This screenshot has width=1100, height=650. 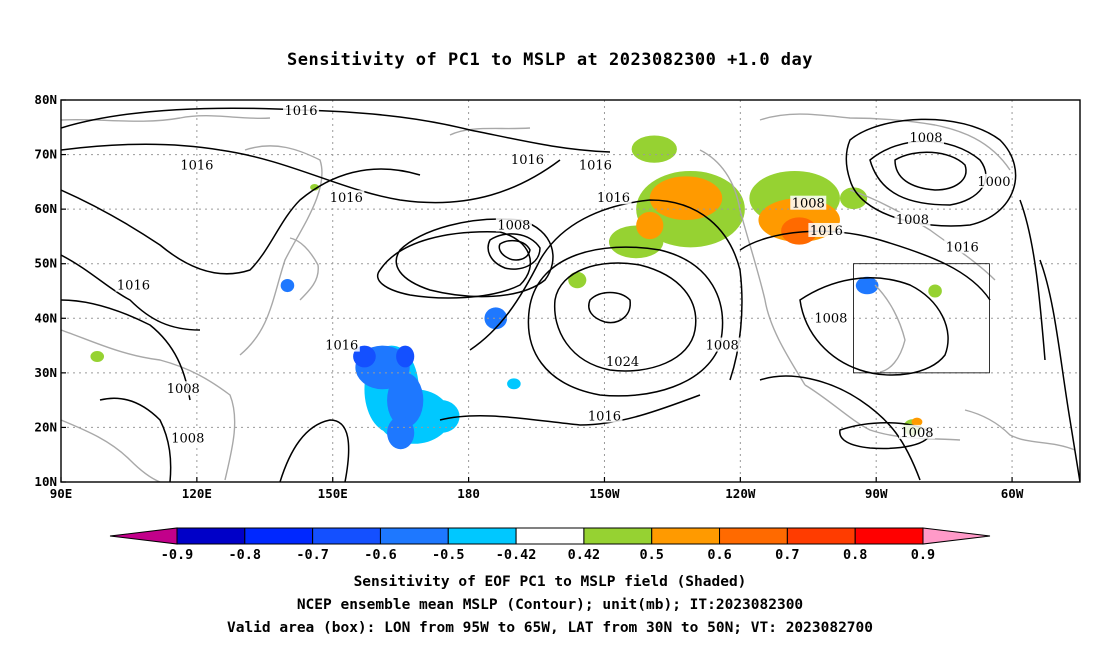 I want to click on valid-area-box, so click(x=921, y=318).